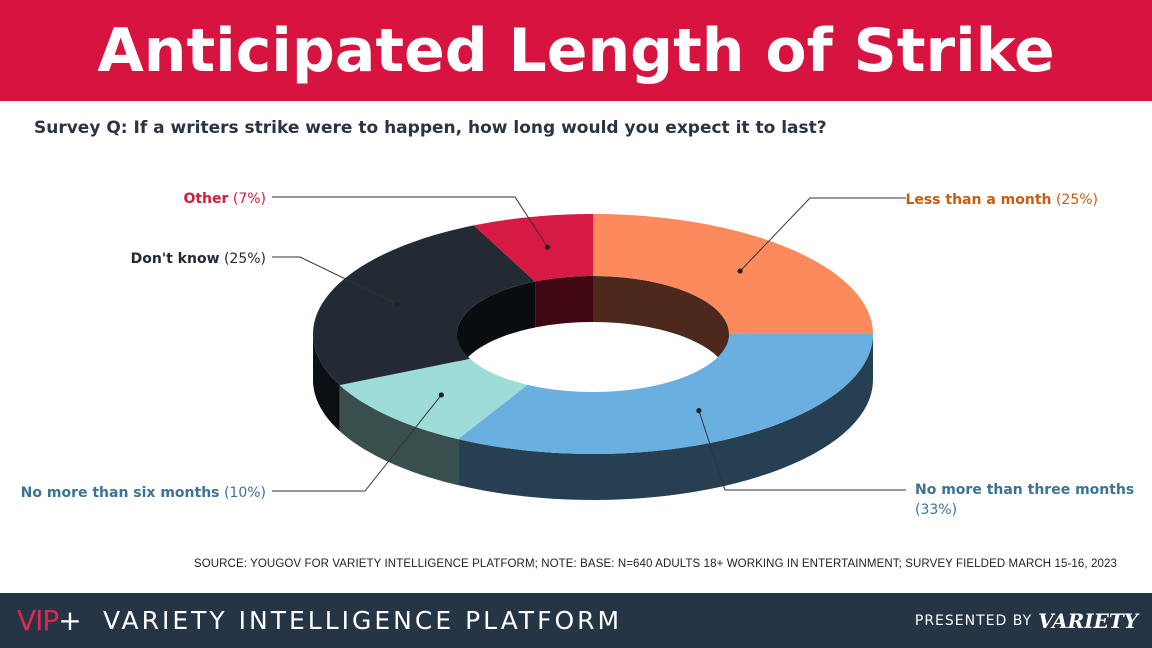 Image resolution: width=1152 pixels, height=648 pixels. What do you see at coordinates (205, 199) in the screenshot?
I see `slice-label-name: Other` at bounding box center [205, 199].